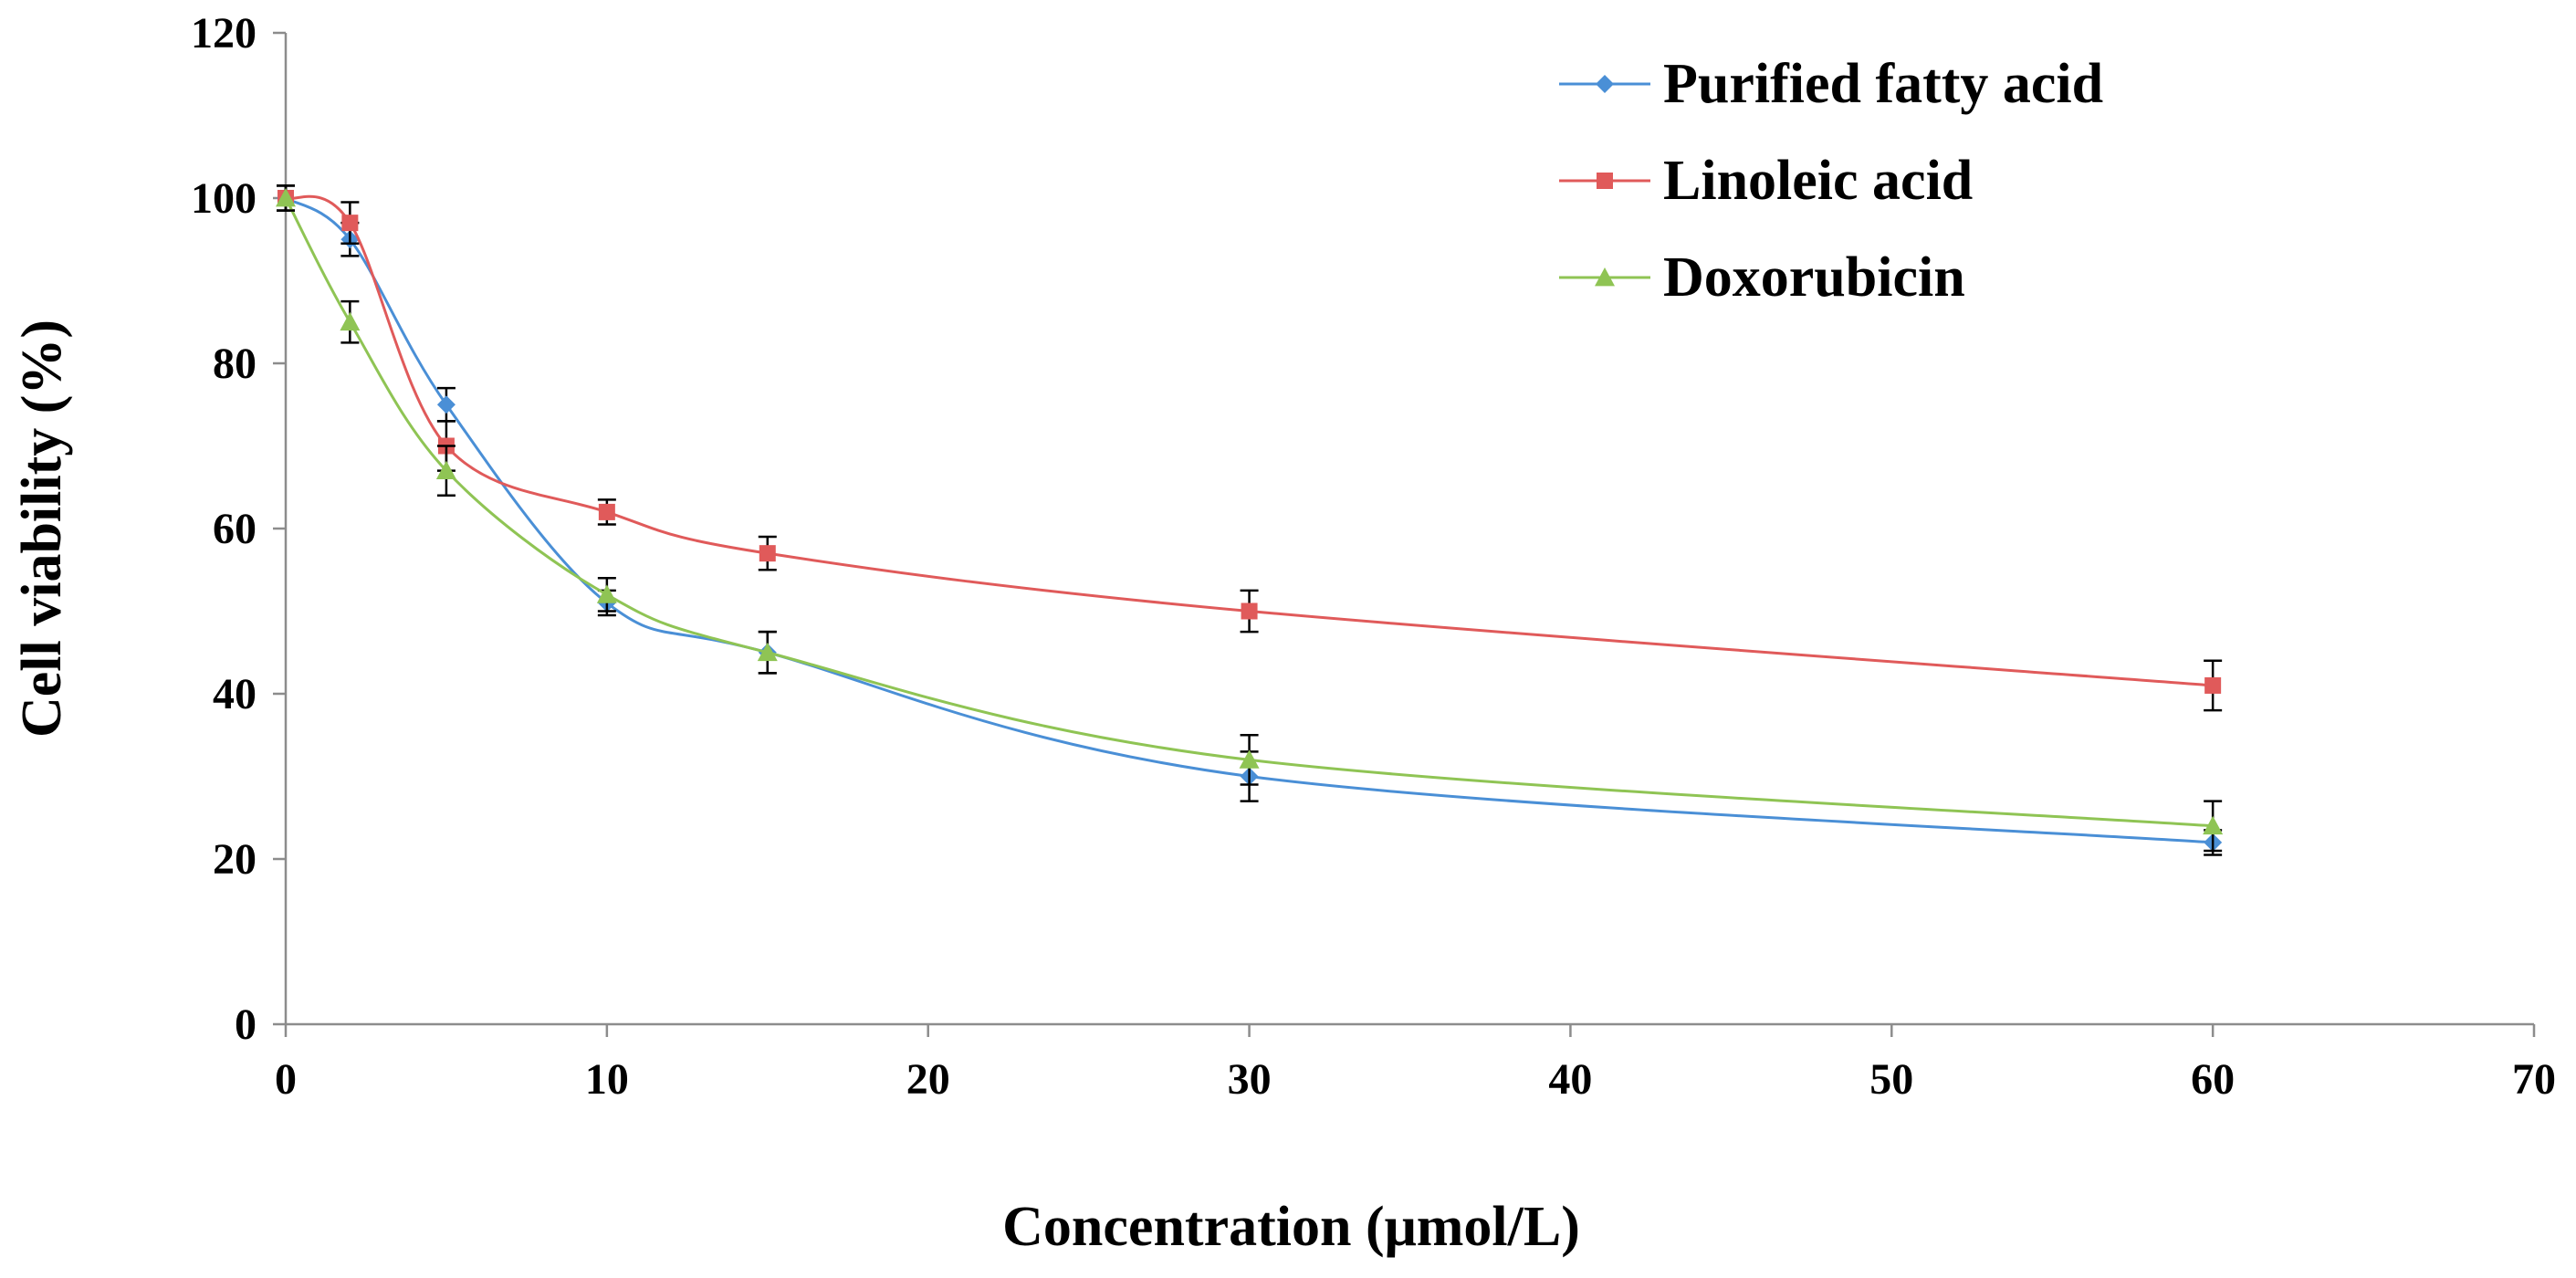 The height and width of the screenshot is (1278, 2576). What do you see at coordinates (1818, 181) in the screenshot?
I see `legend-label: Linoleic acid` at bounding box center [1818, 181].